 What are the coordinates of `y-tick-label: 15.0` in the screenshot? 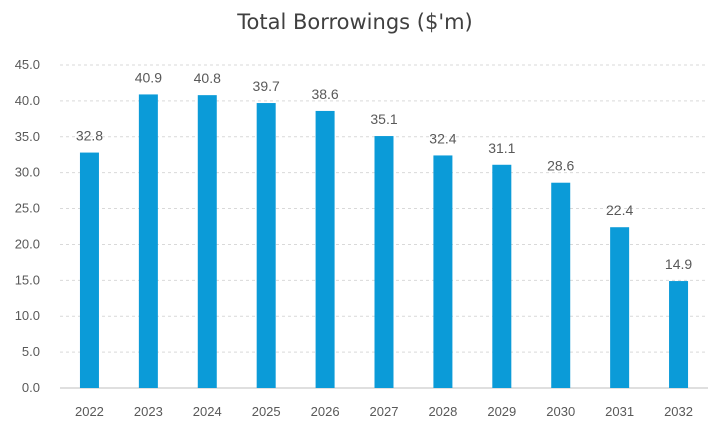 It's located at (27, 279).